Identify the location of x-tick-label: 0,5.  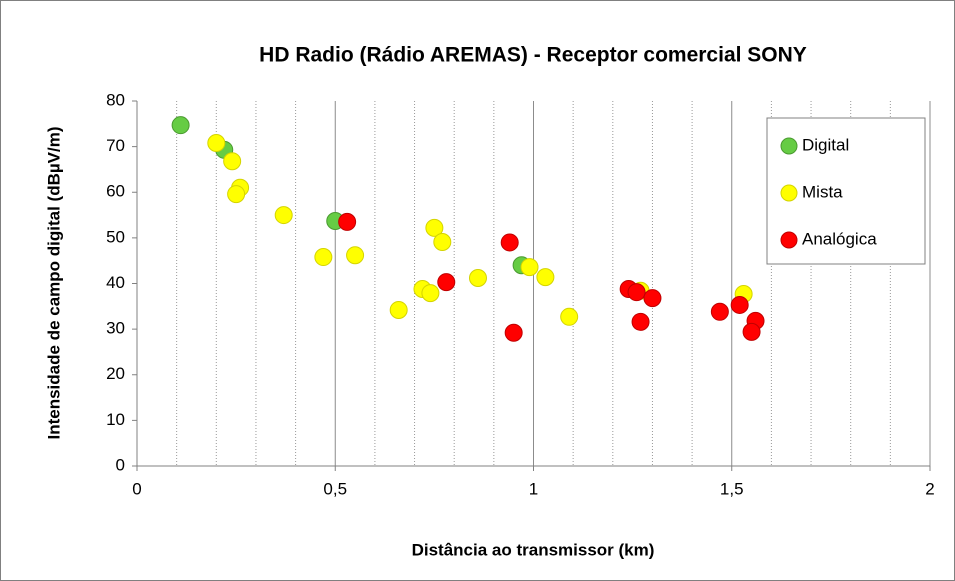
(335, 488).